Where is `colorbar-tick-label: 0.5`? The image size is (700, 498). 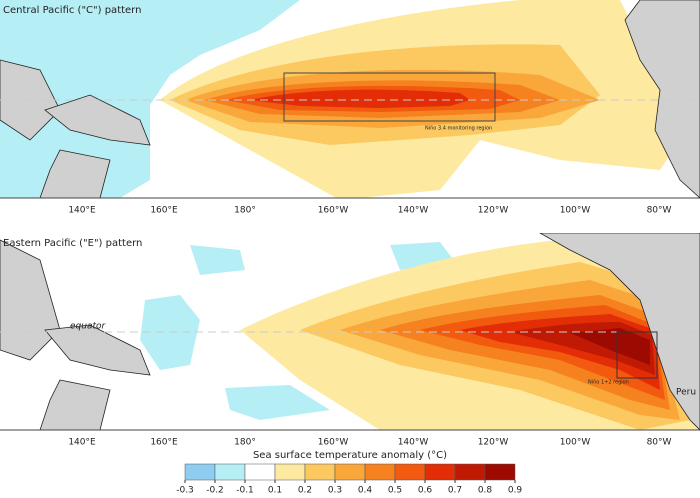 colorbar-tick-label: 0.5 is located at coordinates (395, 491).